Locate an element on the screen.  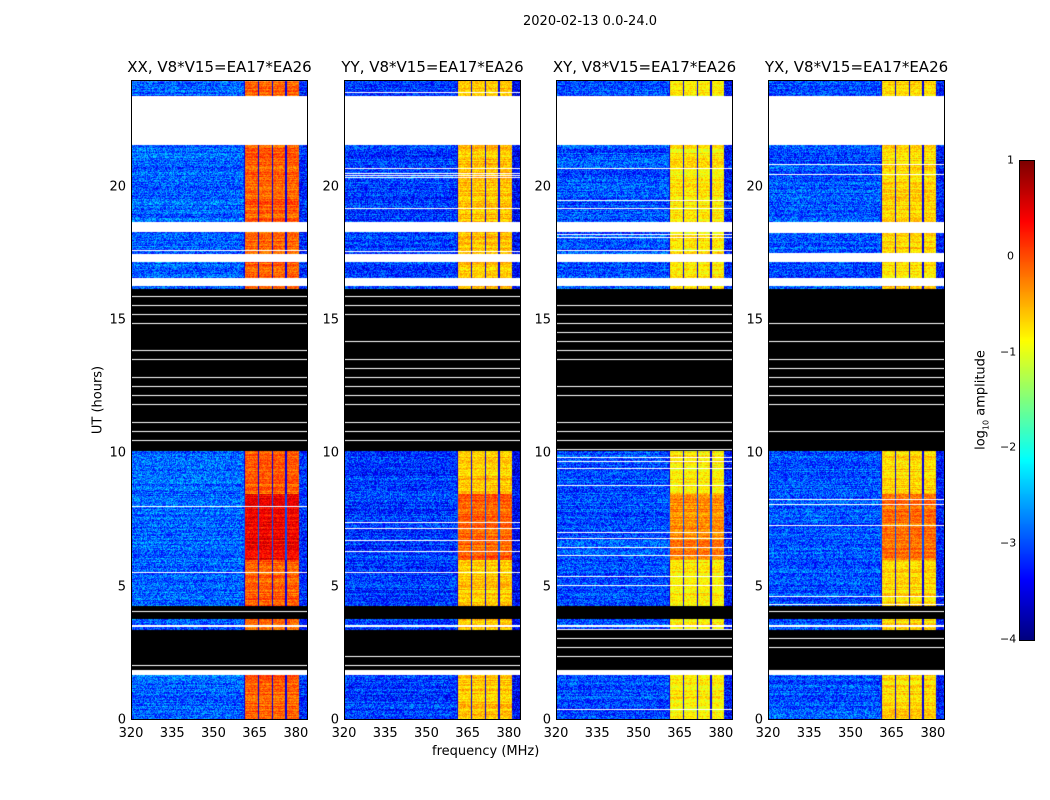
panel-title: XY, V8*V15=EA17*EA26 is located at coordinates (644, 67).